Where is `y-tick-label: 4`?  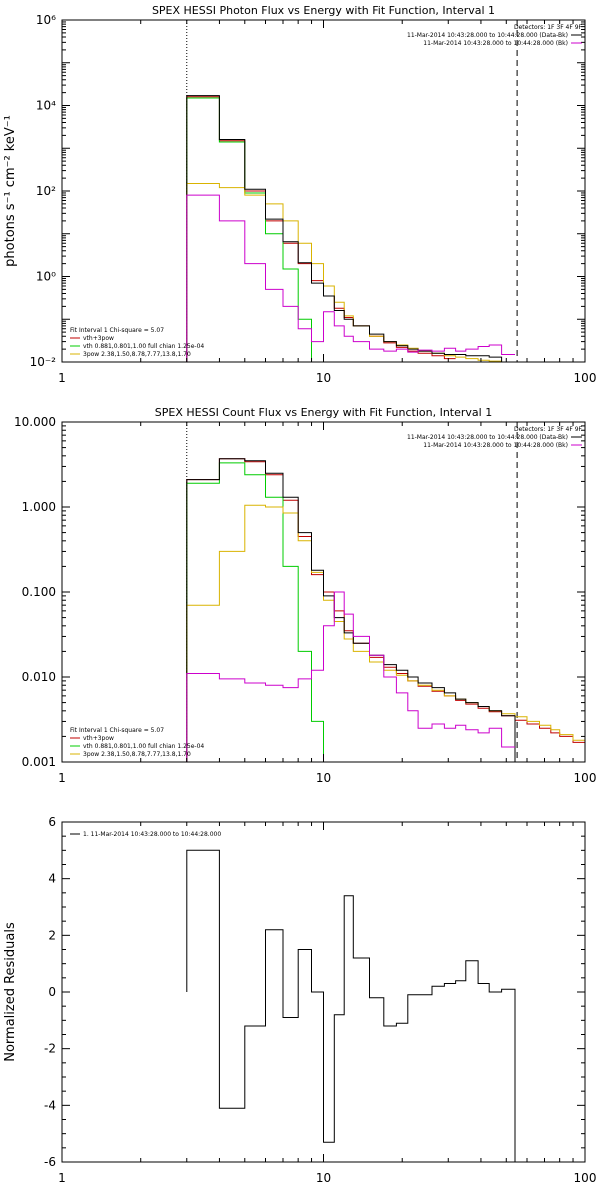
y-tick-label: 4 is located at coordinates (52, 879).